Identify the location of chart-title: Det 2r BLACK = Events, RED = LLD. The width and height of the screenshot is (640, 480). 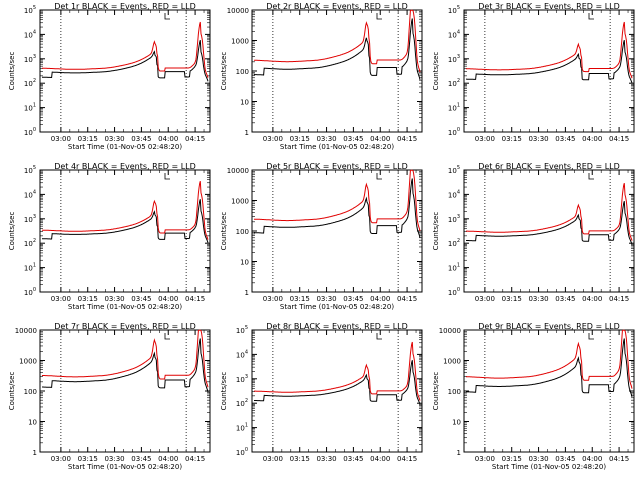
(337, 6).